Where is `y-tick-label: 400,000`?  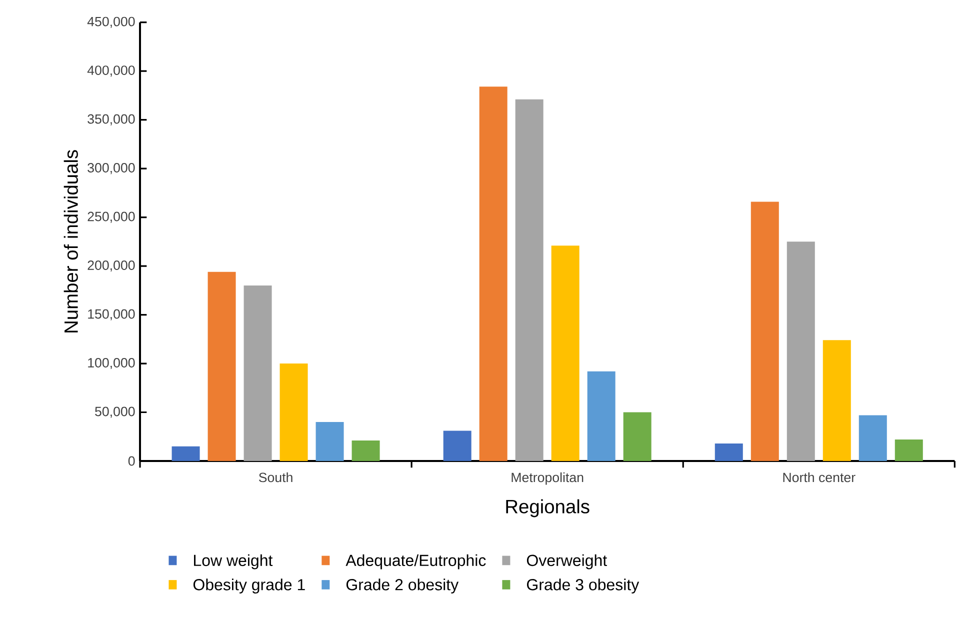 y-tick-label: 400,000 is located at coordinates (111, 71).